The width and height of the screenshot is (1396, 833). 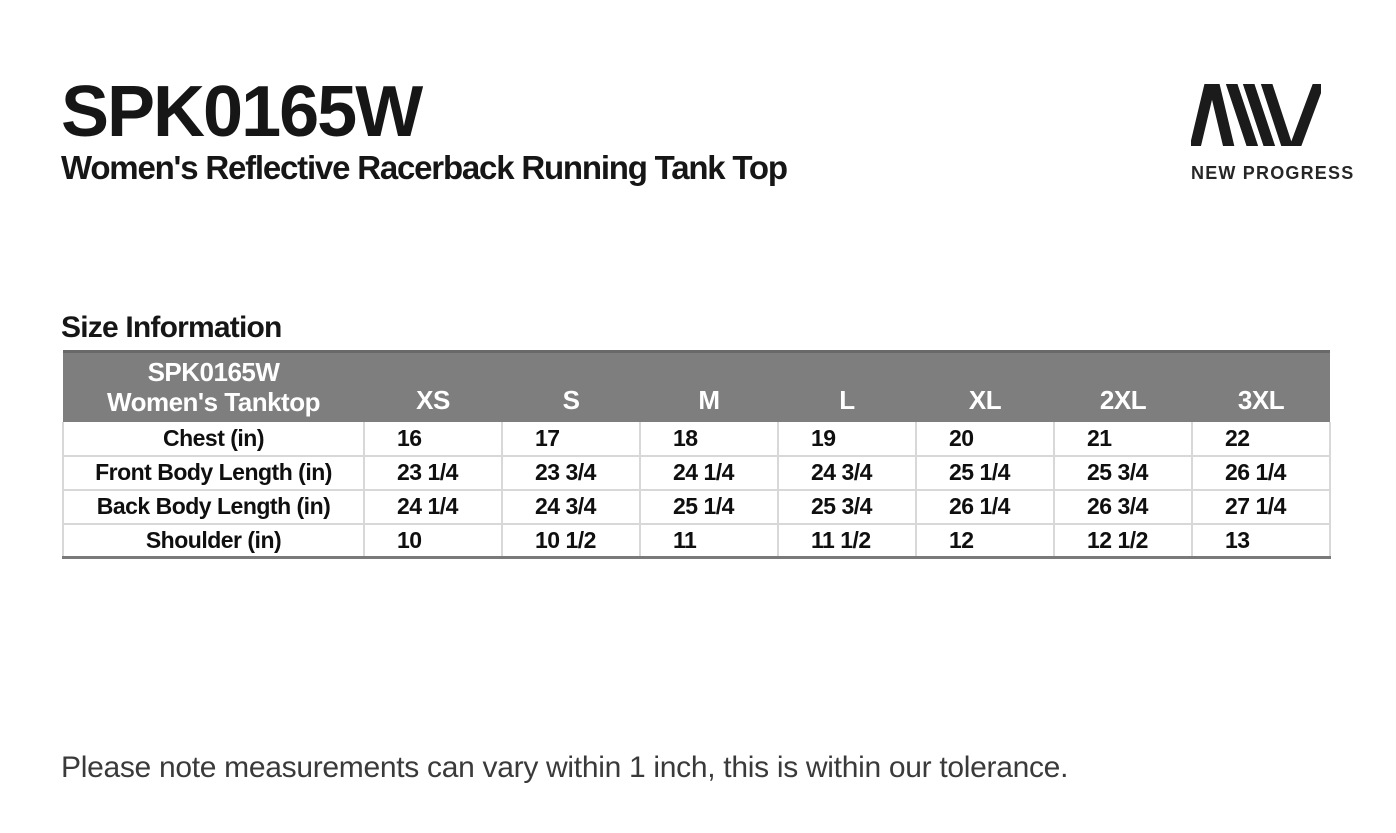 What do you see at coordinates (213, 439) in the screenshot?
I see `row-label-chest: Chest (in)` at bounding box center [213, 439].